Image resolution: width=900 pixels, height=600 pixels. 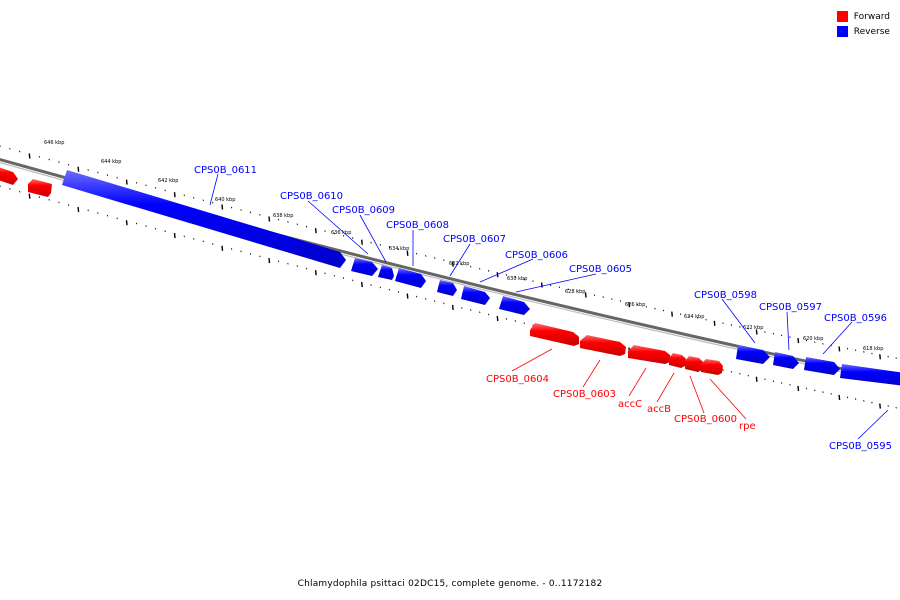 What do you see at coordinates (677, 360) in the screenshot?
I see `gene-feature-accb` at bounding box center [677, 360].